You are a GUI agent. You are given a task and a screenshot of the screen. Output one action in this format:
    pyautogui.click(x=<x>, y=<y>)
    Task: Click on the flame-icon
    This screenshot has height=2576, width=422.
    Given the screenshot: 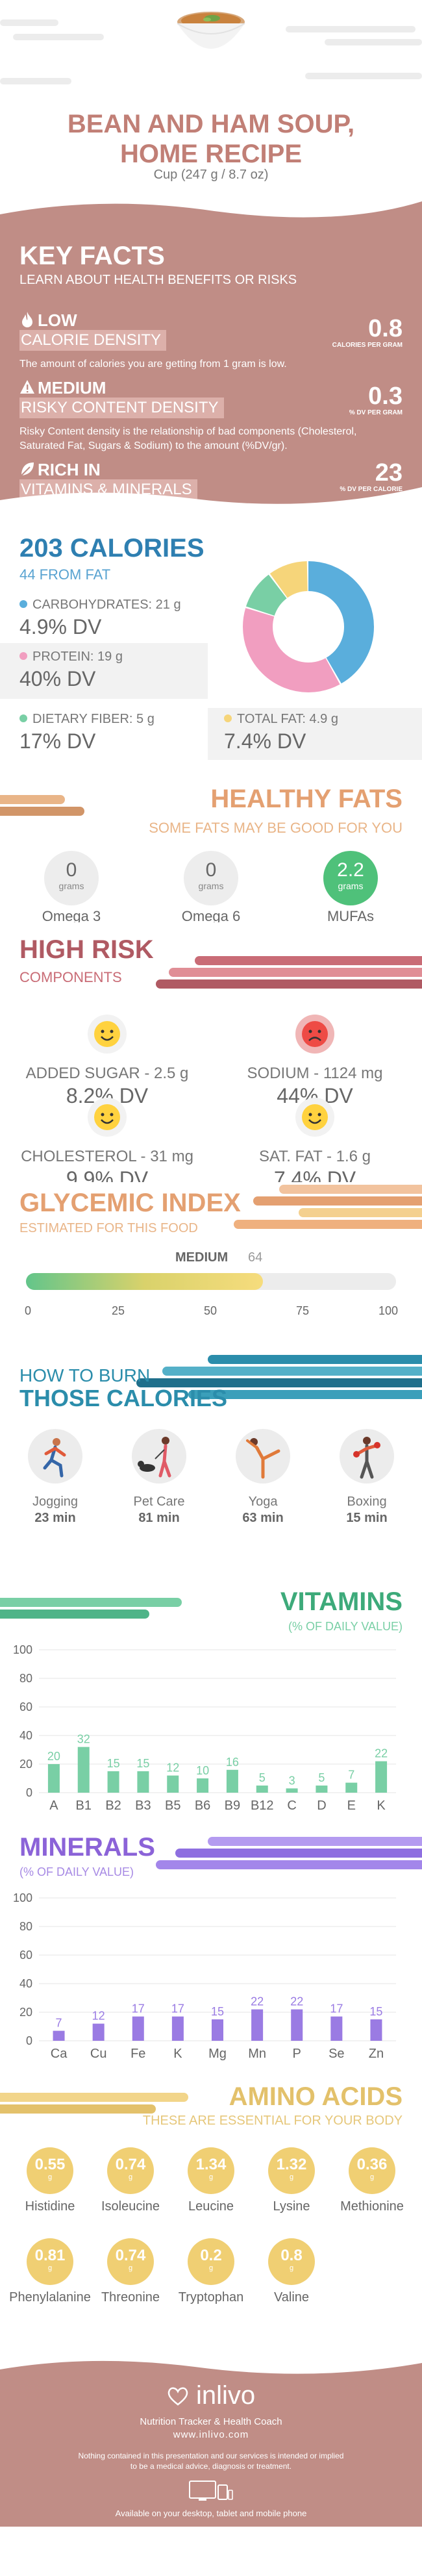 What is the action you would take?
    pyautogui.click(x=27, y=319)
    